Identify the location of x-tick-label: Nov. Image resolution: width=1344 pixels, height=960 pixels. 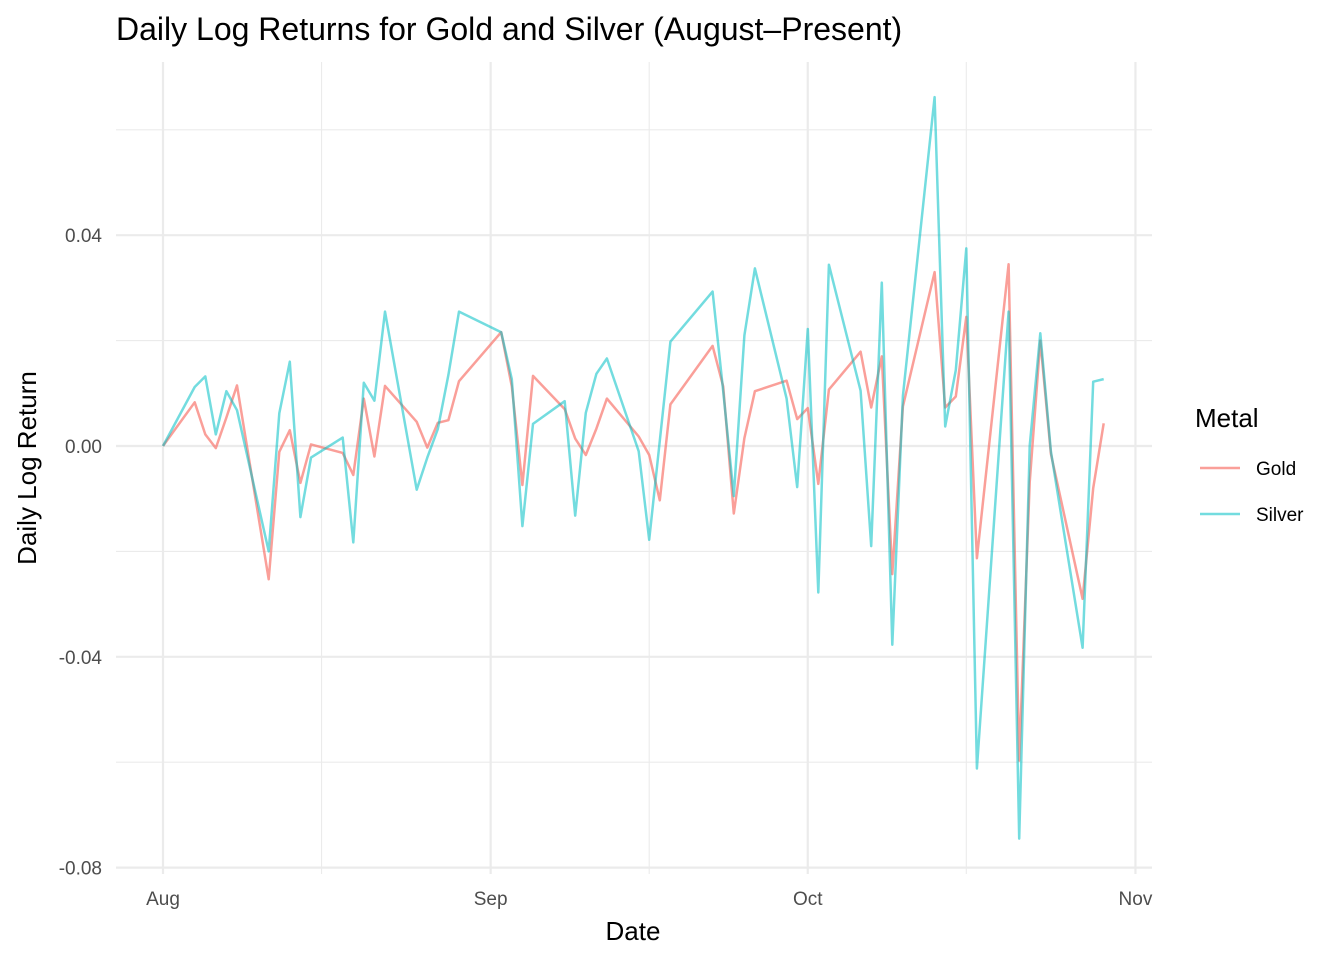
(1136, 899).